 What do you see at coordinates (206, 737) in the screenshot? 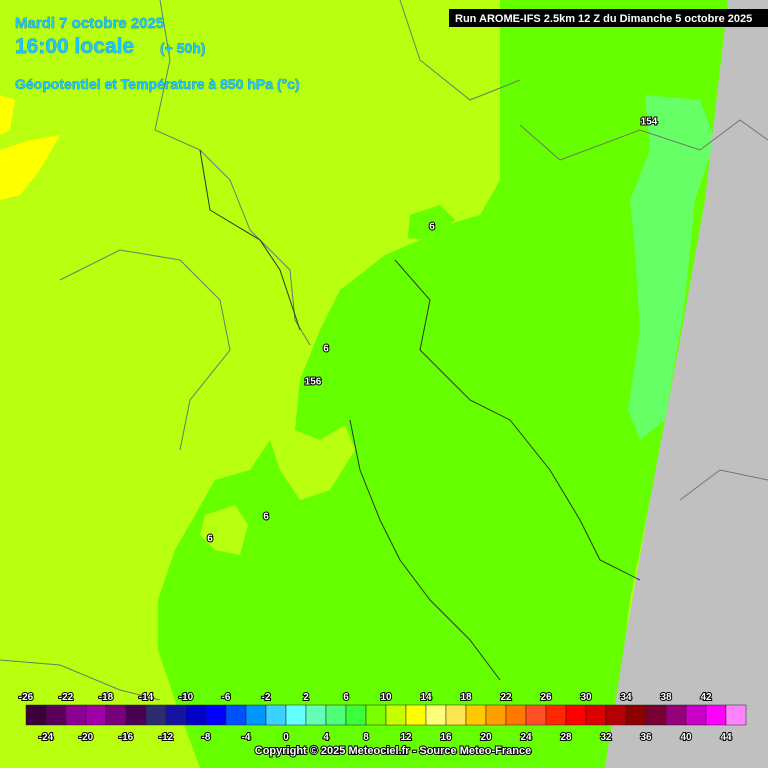
I see `legend-label: -8` at bounding box center [206, 737].